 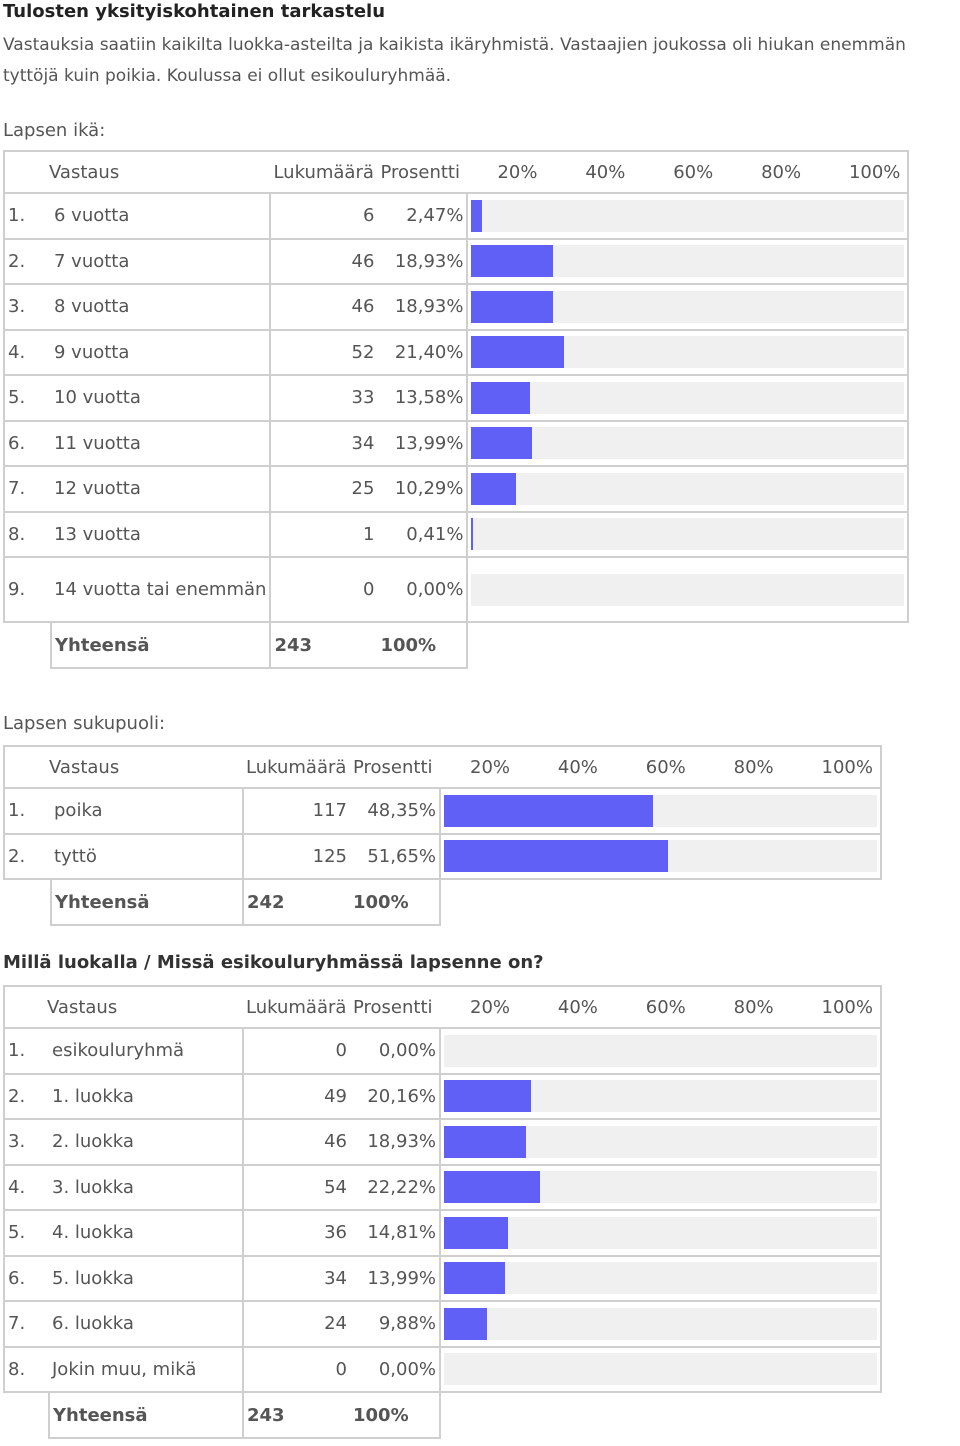 I want to click on row-number: 2., so click(x=26, y=1096).